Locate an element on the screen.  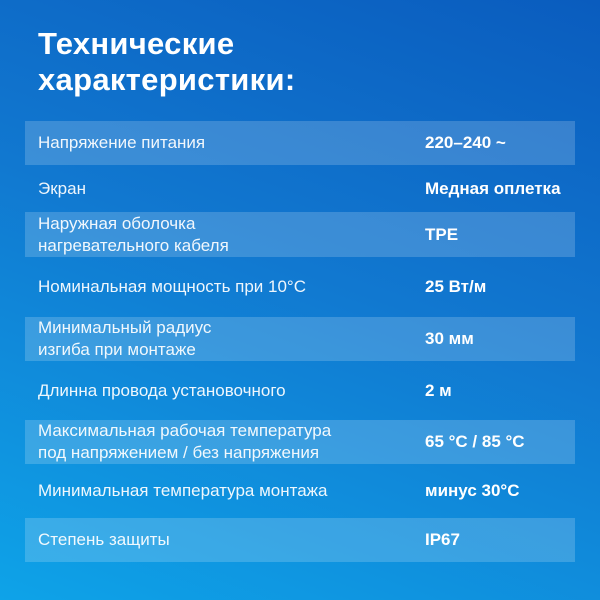
spec-value: 2 м is located at coordinates (438, 390).